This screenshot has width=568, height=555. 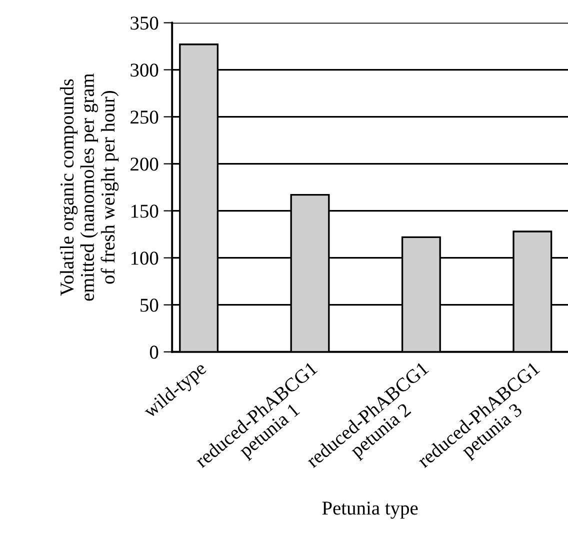 I want to click on y-tick-label: 300, so click(x=144, y=70).